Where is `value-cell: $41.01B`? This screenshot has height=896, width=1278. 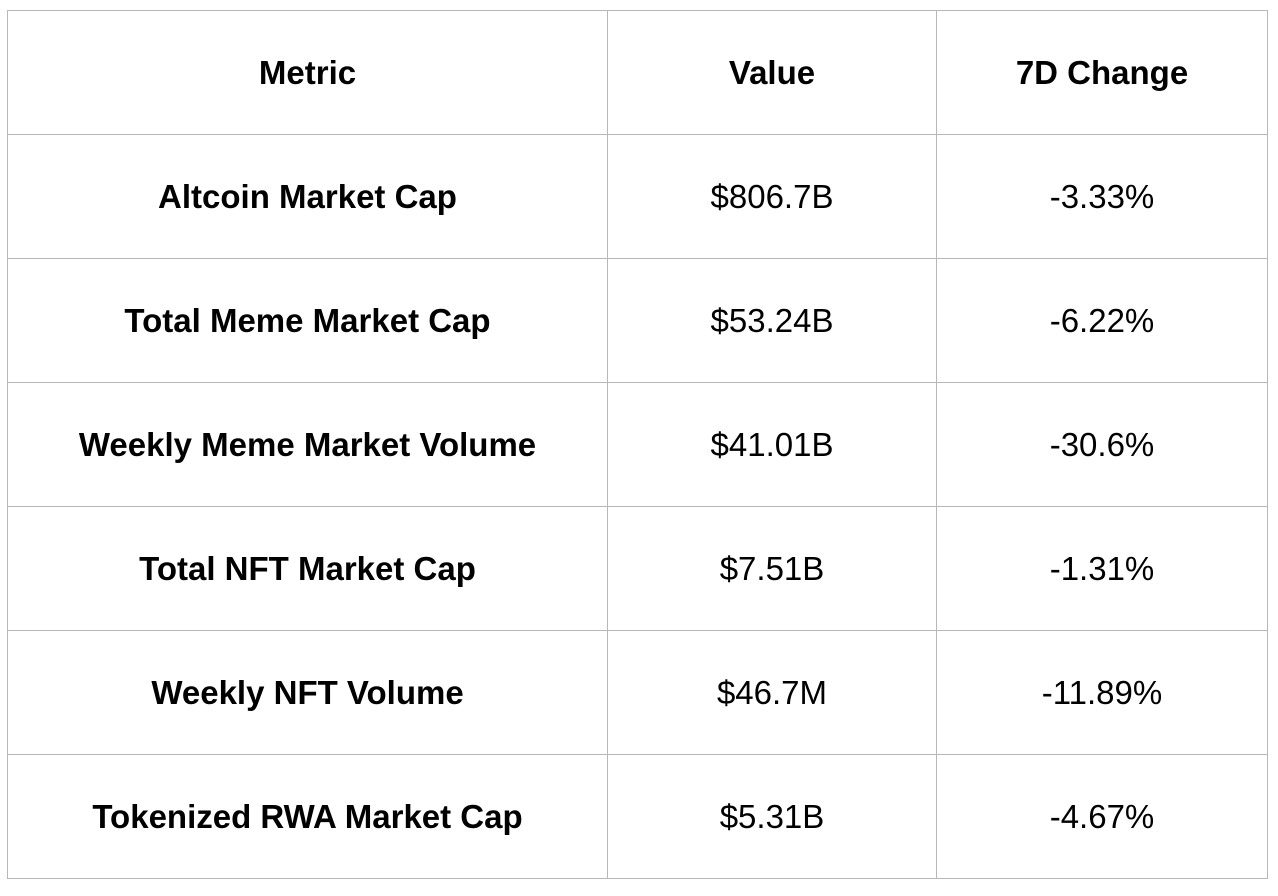
value-cell: $41.01B is located at coordinates (772, 444).